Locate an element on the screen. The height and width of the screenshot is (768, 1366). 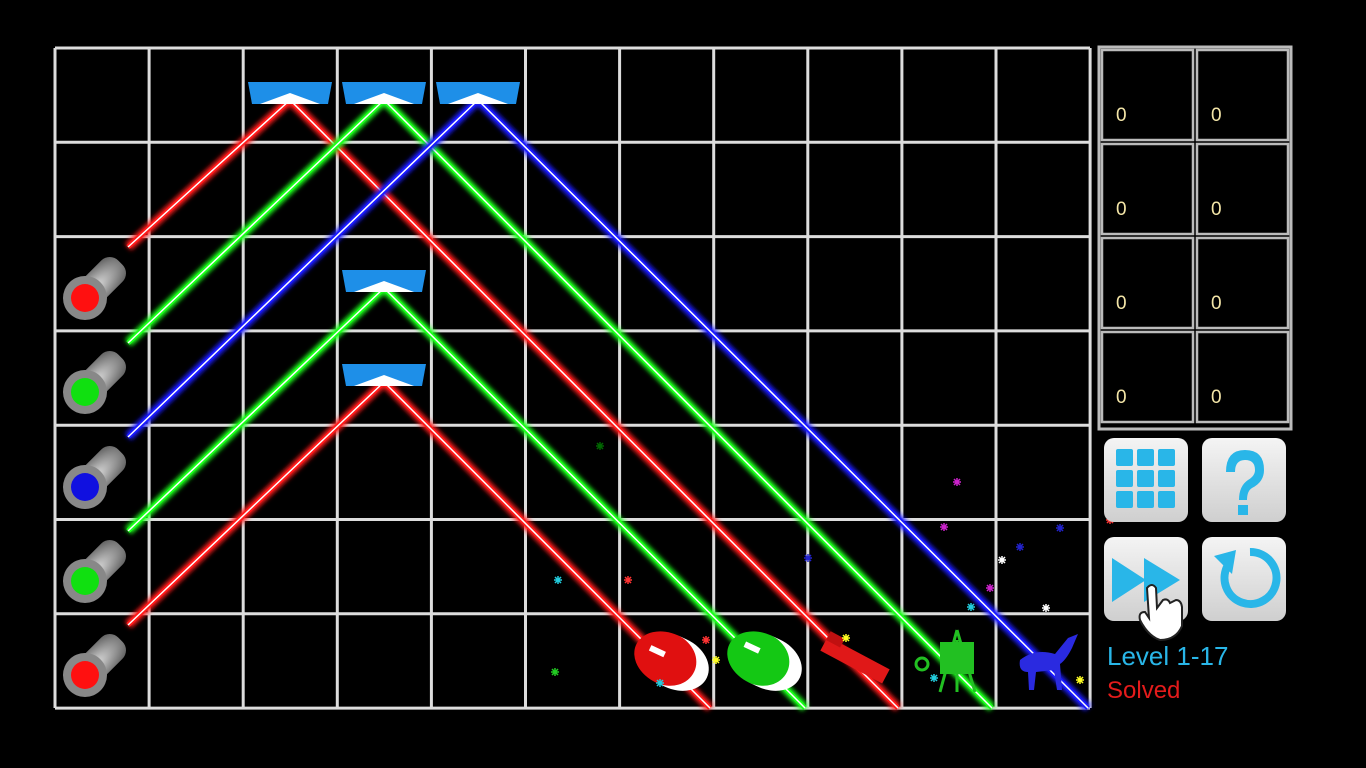
targets is located at coordinates (856, 661).